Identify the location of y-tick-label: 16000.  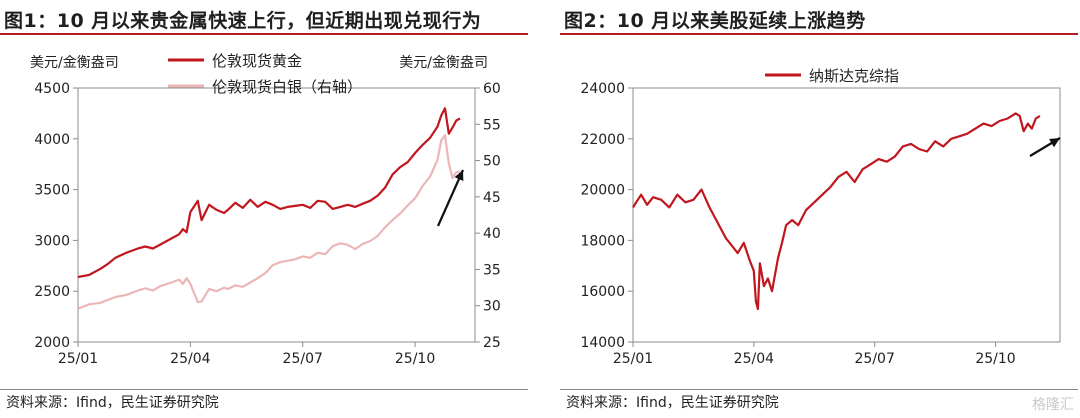
(602, 292).